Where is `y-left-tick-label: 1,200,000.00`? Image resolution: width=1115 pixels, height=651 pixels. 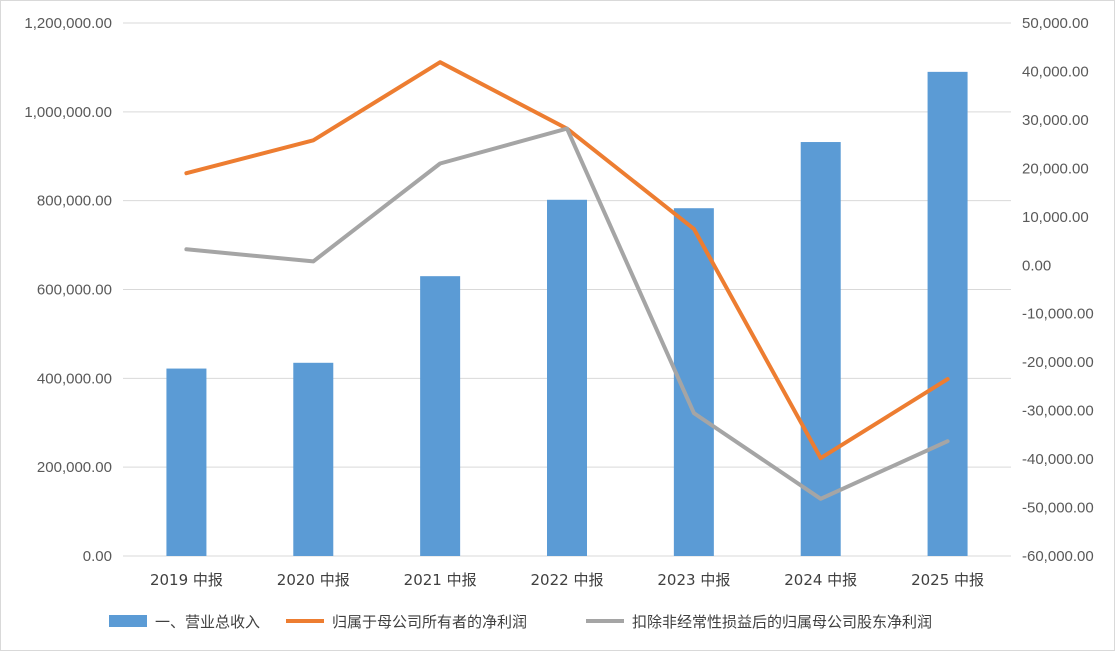 y-left-tick-label: 1,200,000.00 is located at coordinates (68, 23).